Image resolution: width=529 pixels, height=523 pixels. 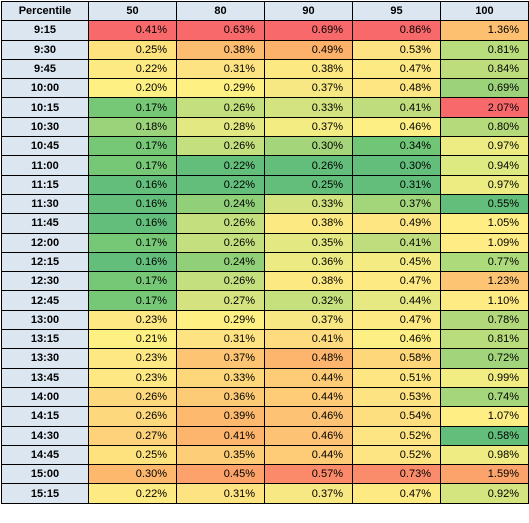 What do you see at coordinates (484, 127) in the screenshot?
I see `cell-p100: 0.80%` at bounding box center [484, 127].